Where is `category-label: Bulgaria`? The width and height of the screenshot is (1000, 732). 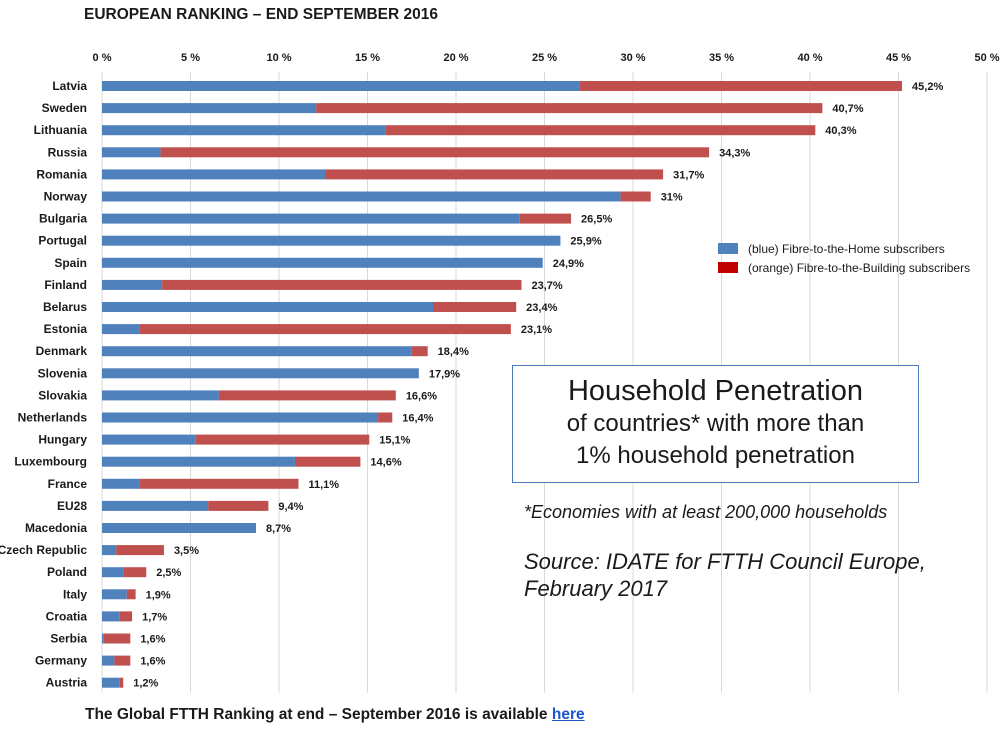 category-label: Bulgaria is located at coordinates (63, 219).